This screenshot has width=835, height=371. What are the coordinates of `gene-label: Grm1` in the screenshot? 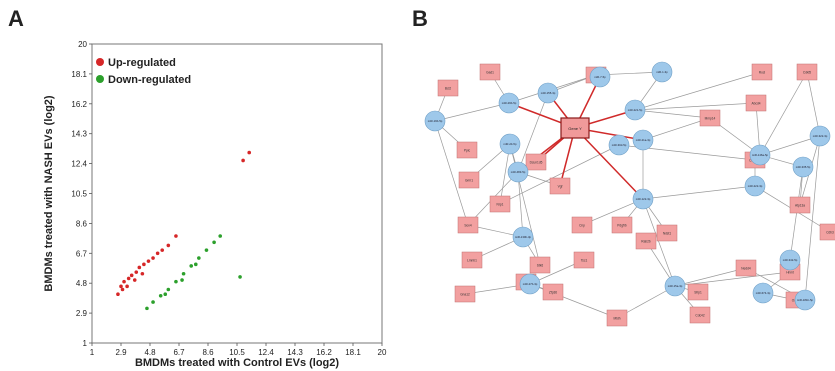 It's located at (469, 181).